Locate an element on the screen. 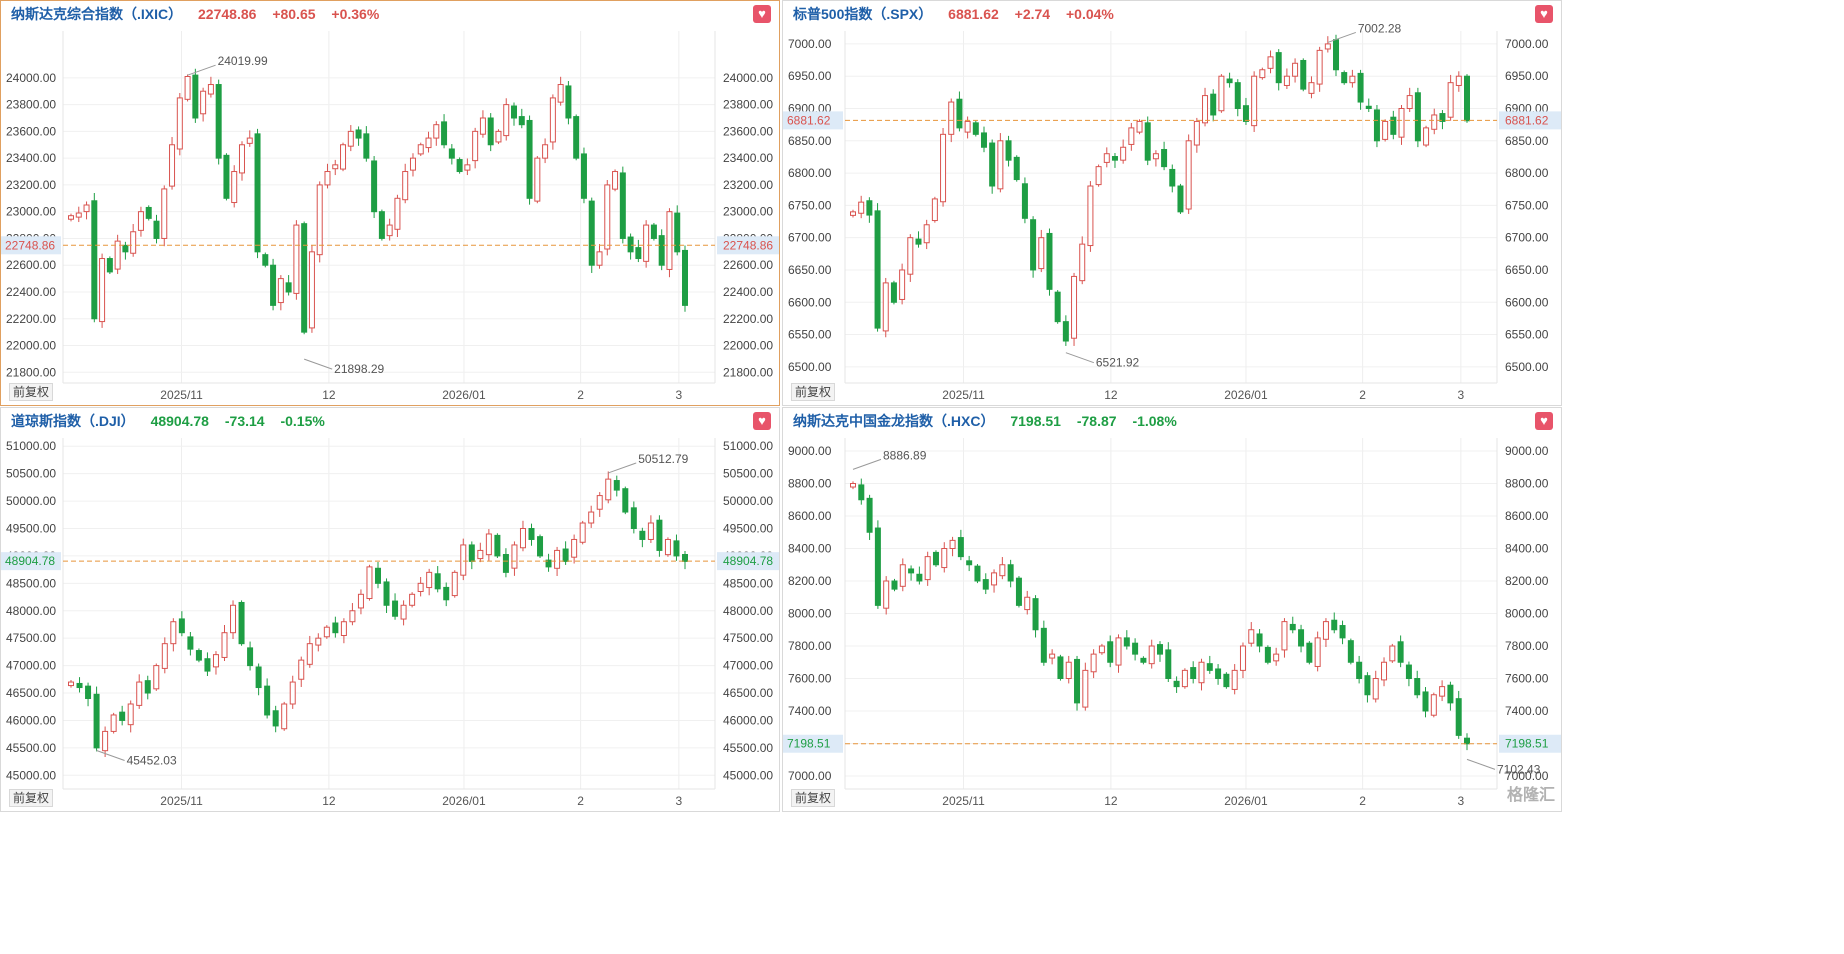  index-name: 纳斯达克中国金龙指数（.HXC） is located at coordinates (894, 421).